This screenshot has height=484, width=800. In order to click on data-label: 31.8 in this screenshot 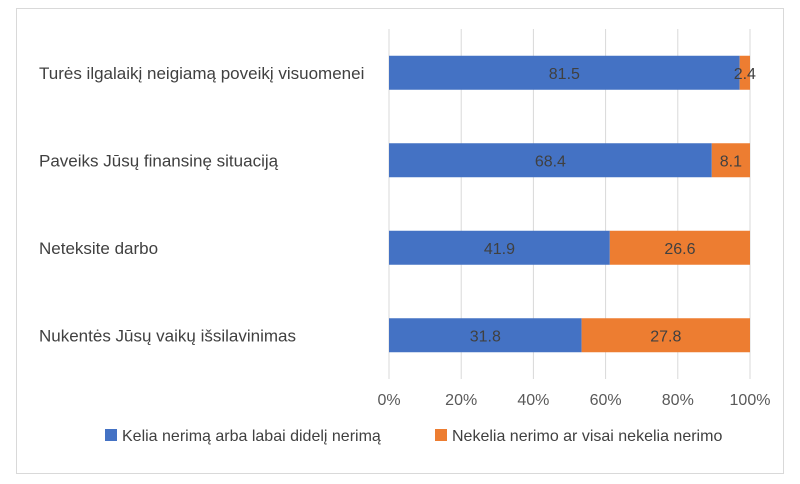, I will do `click(485, 336)`.